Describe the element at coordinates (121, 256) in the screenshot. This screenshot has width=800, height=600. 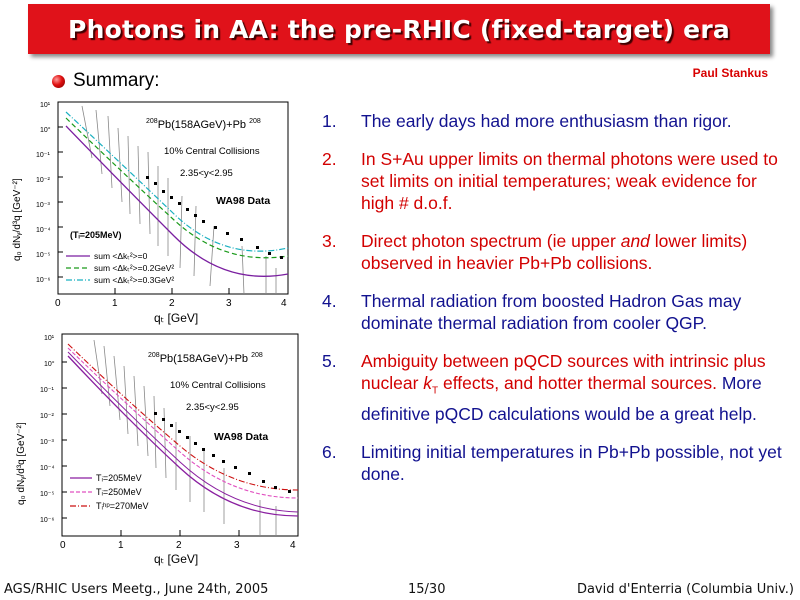
I see `legend-entry: sum <Δkₜ²>=0` at that location.